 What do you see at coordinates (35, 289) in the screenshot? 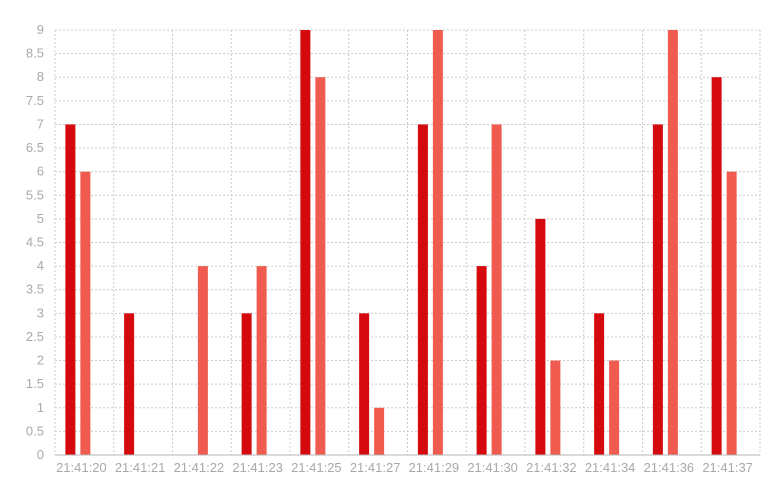
I see `y-tick-label: 3.5` at bounding box center [35, 289].